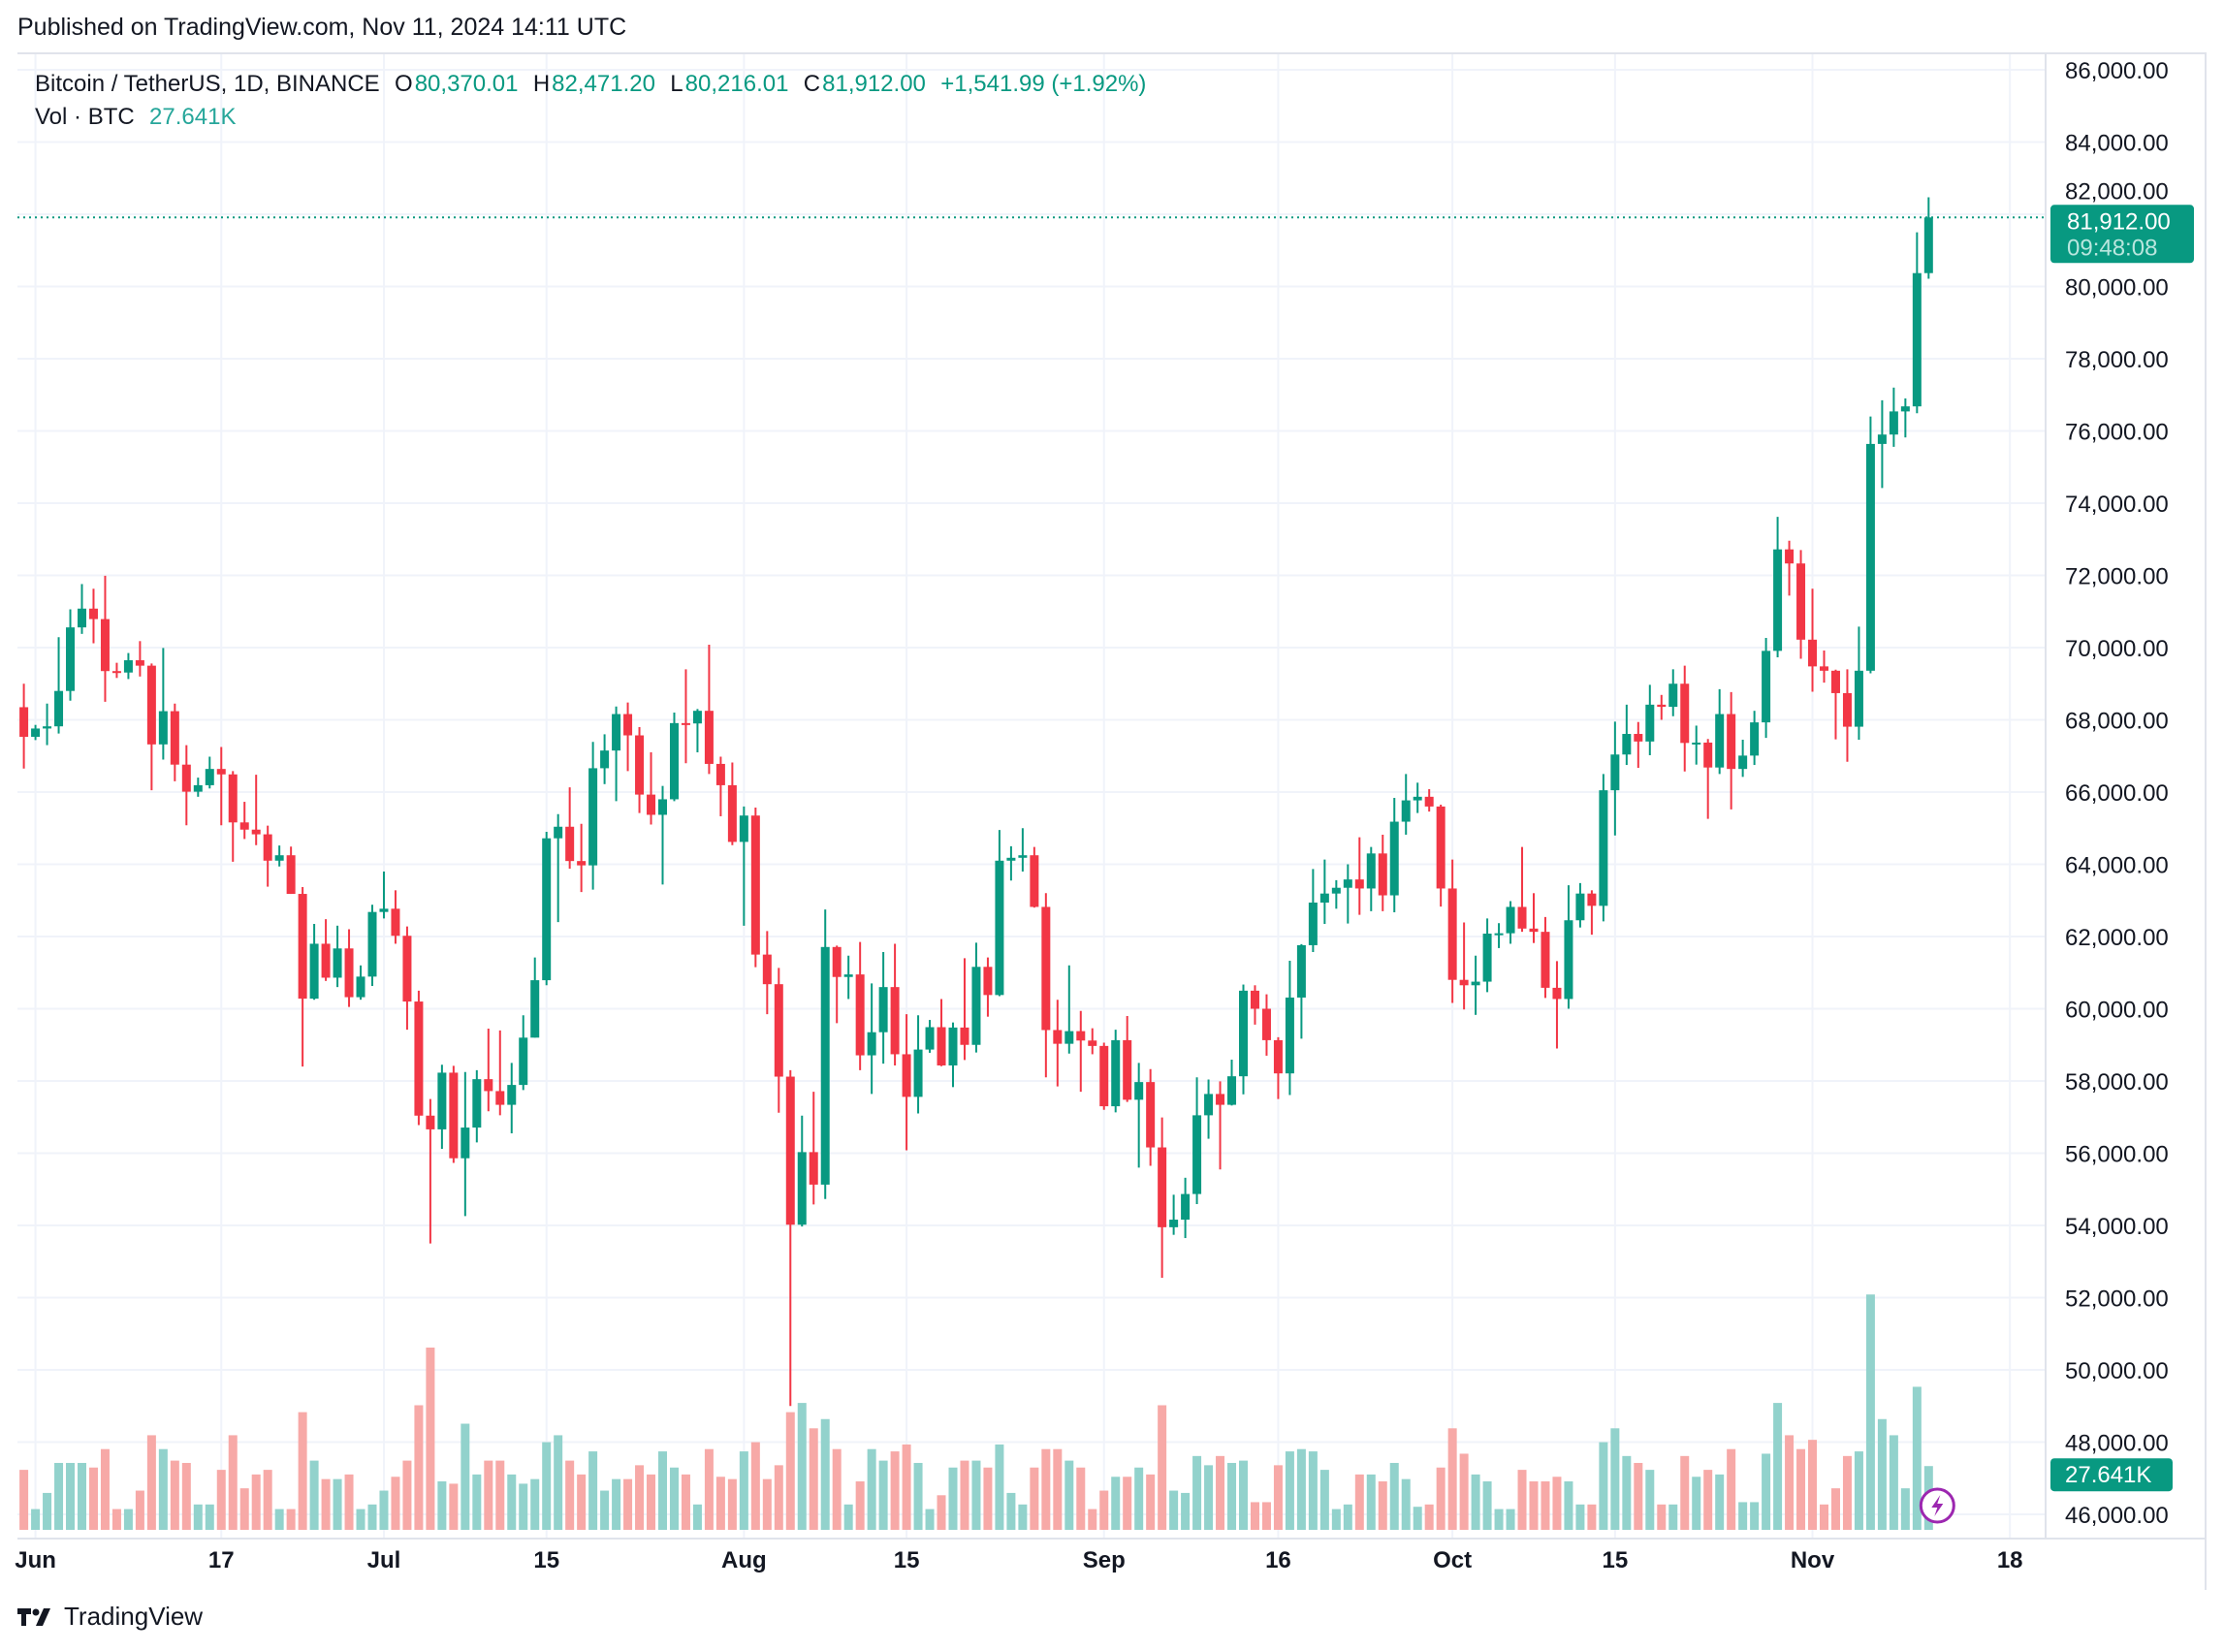 The height and width of the screenshot is (1652, 2224). Describe the element at coordinates (207, 84) in the screenshot. I see `symbol-title: Bitcoin / TetherUS, 1D, BINANCE` at that location.